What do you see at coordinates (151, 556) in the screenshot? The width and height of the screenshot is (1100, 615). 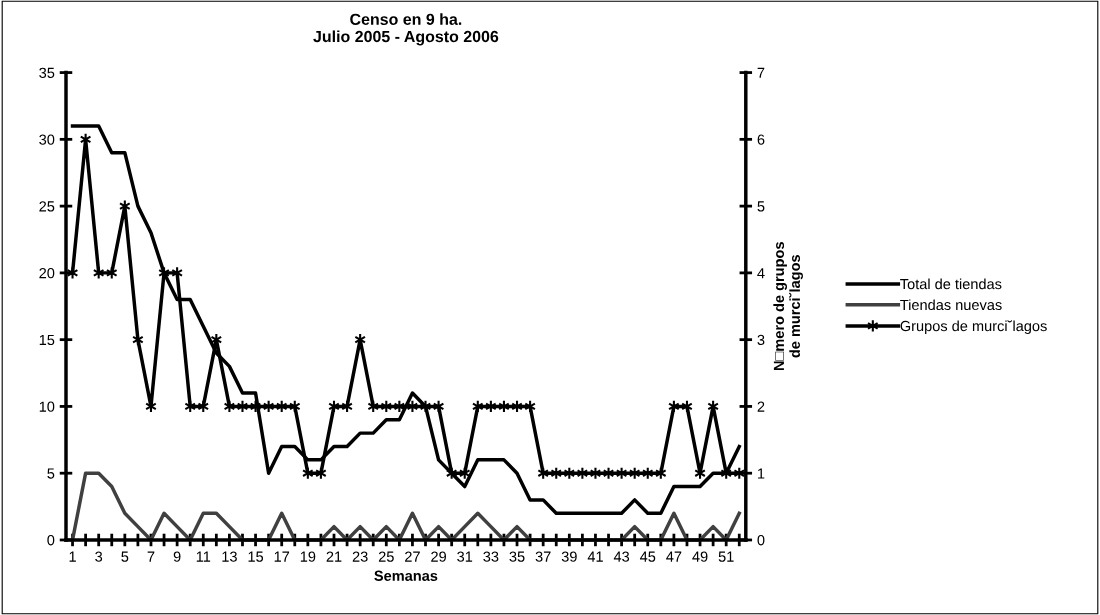 I see `x-tick-label: 7` at bounding box center [151, 556].